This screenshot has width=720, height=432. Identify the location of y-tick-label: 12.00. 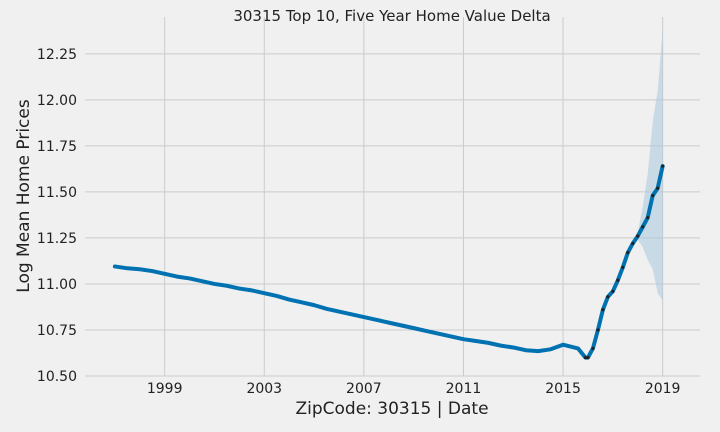
(57, 101).